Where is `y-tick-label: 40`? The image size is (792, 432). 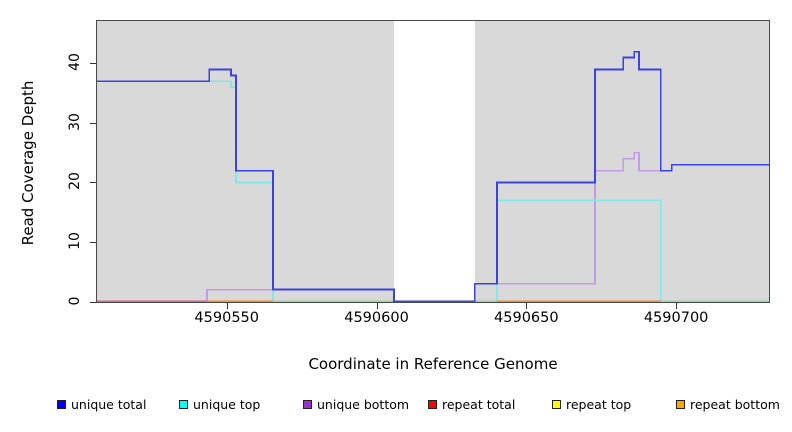
y-tick-label: 40 is located at coordinates (75, 62).